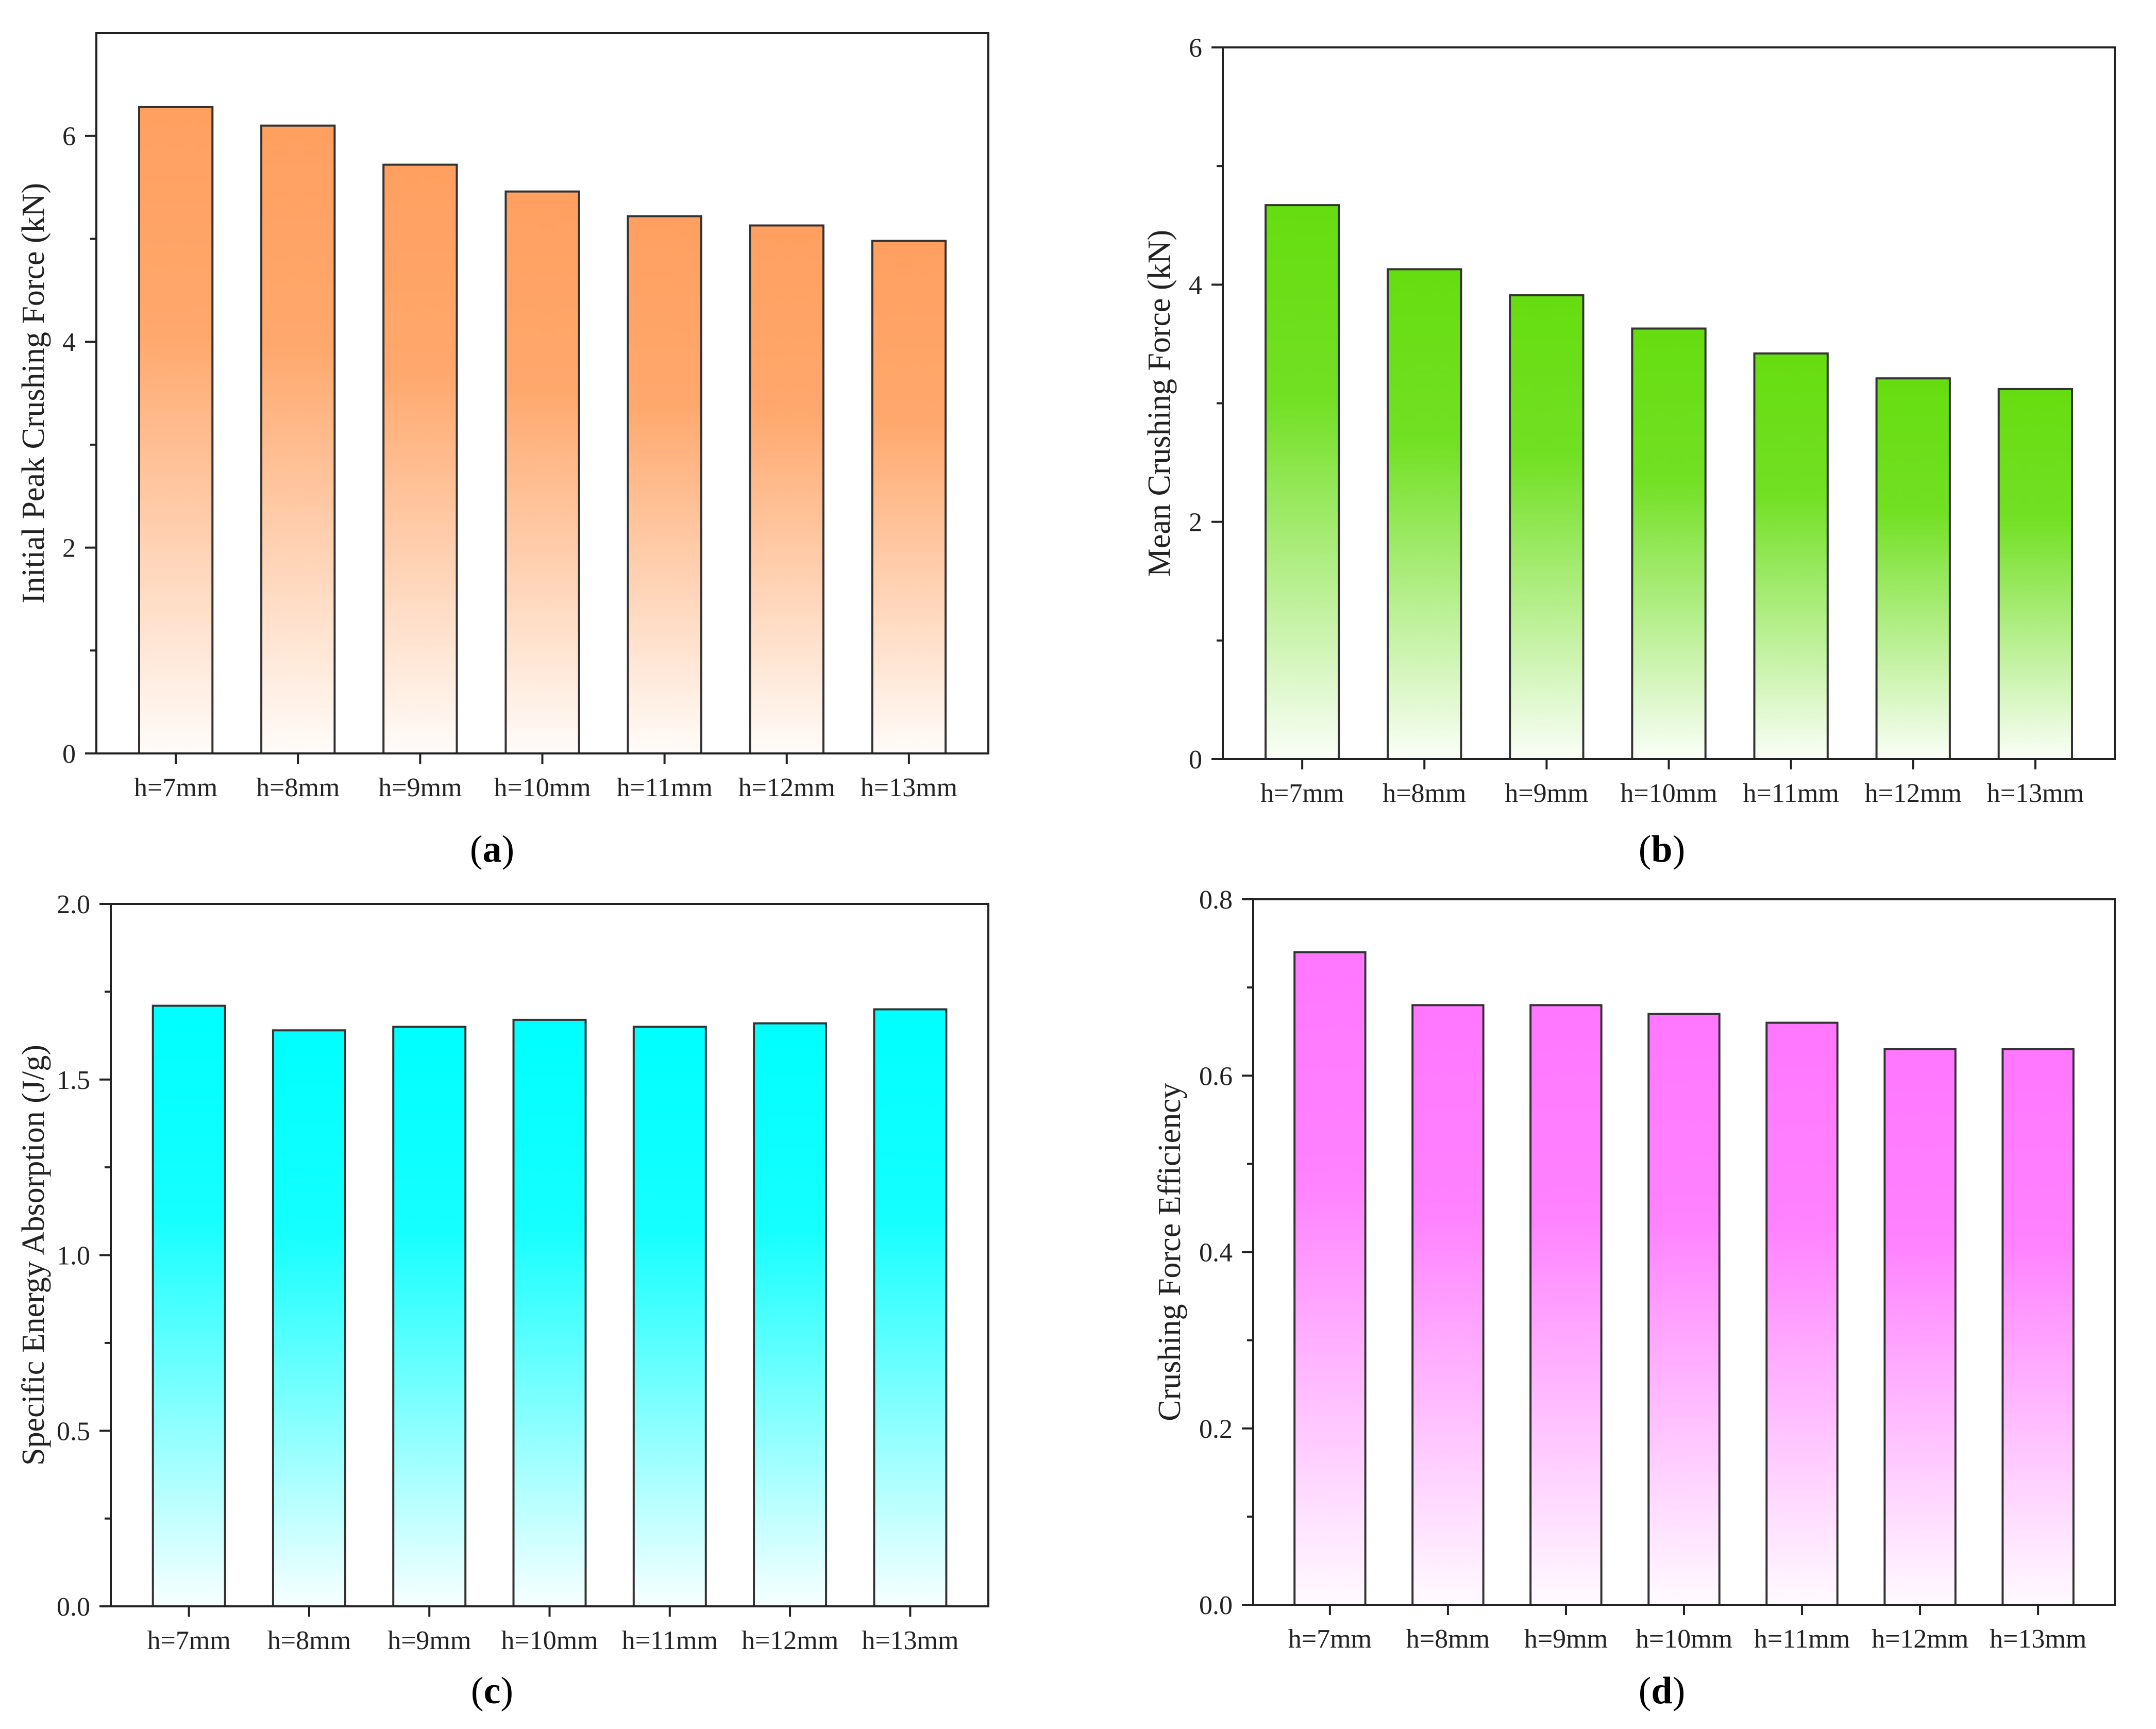 The width and height of the screenshot is (2156, 1729). I want to click on x-tick-label-b-1: h=7mm, so click(1302, 793).